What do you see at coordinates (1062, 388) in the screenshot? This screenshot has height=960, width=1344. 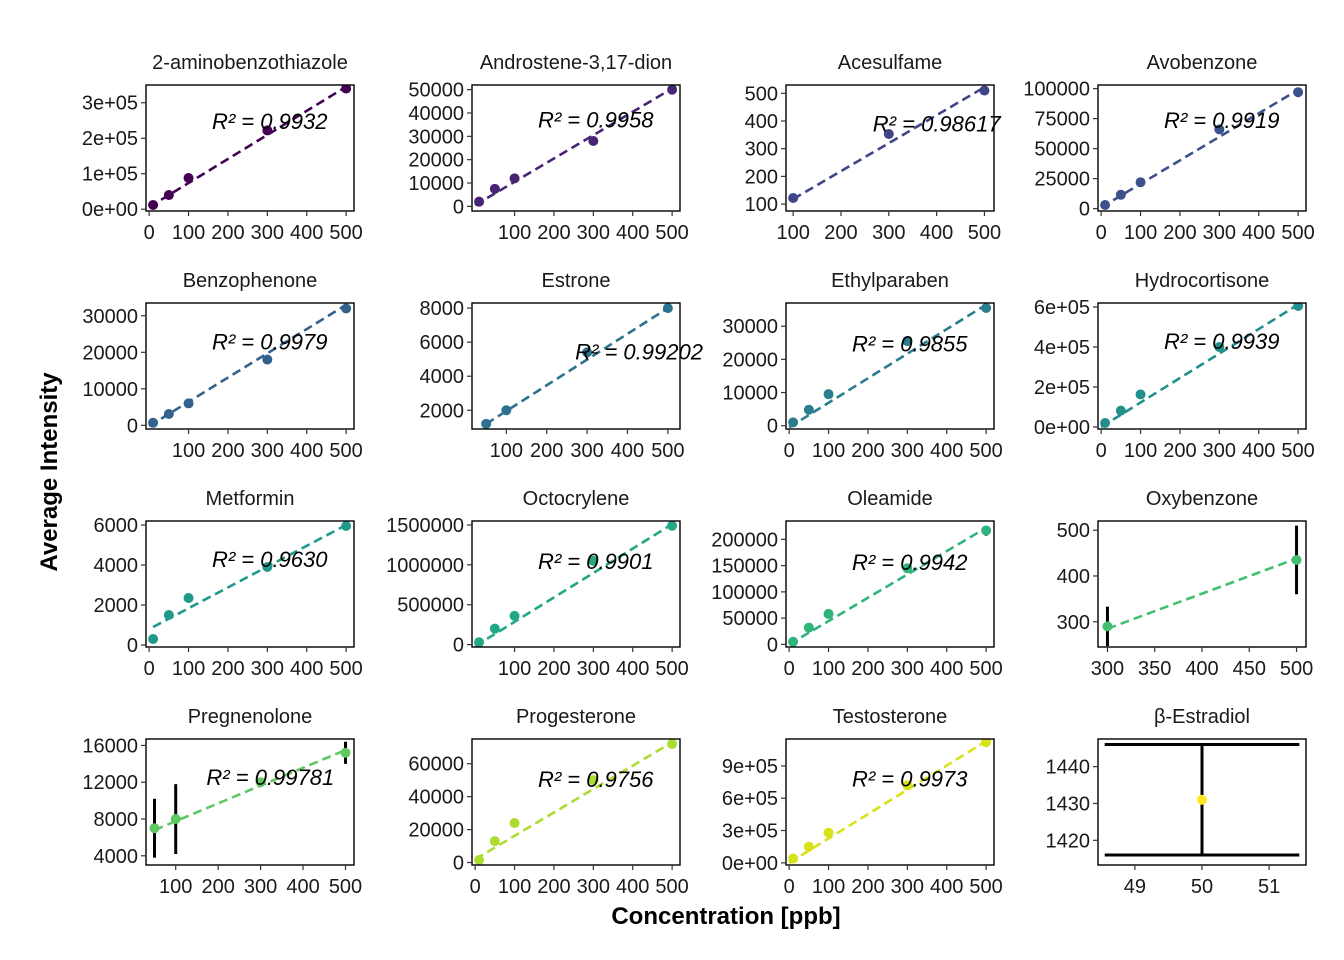 I see `y-tick-label: 2e+05` at bounding box center [1062, 388].